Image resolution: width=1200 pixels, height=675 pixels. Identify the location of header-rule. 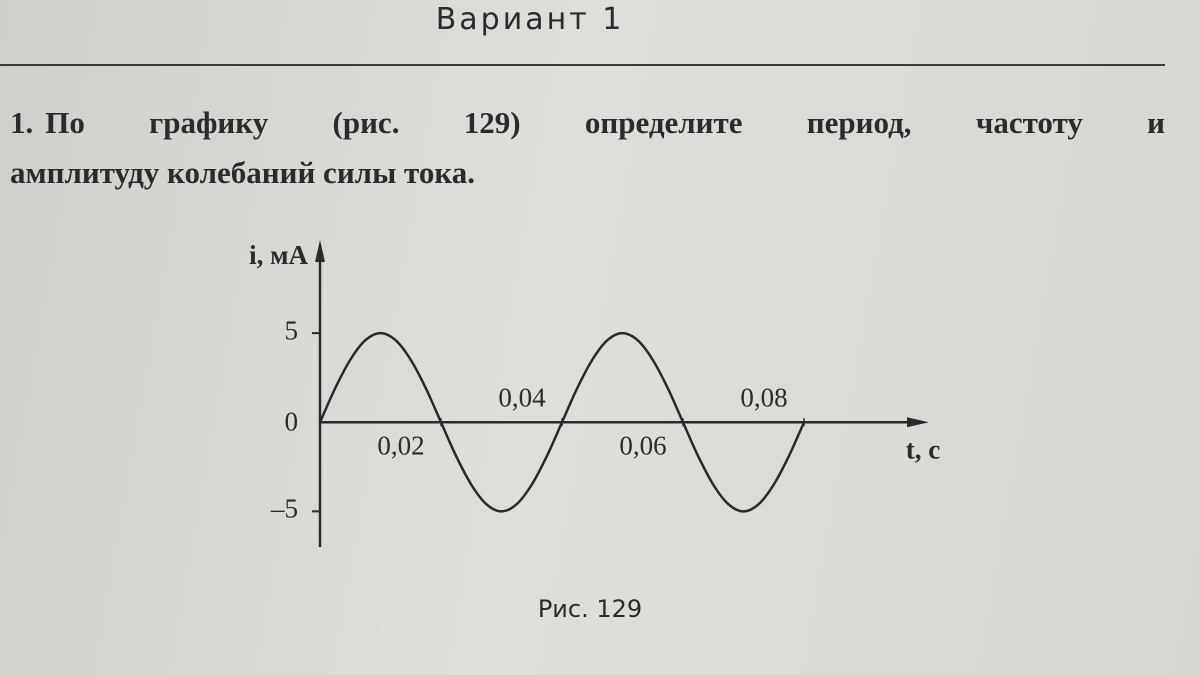
(582, 65).